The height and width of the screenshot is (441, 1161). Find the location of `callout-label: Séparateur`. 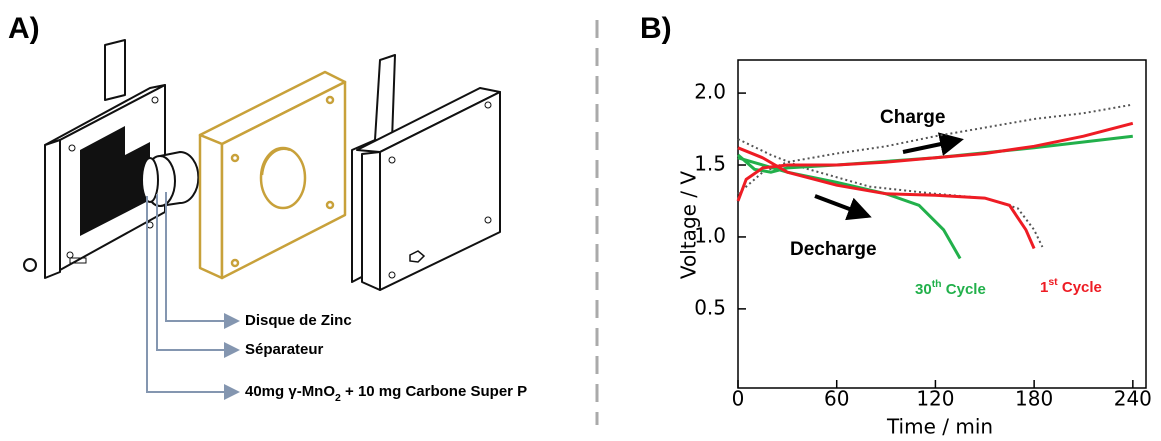

callout-label: Séparateur is located at coordinates (284, 349).